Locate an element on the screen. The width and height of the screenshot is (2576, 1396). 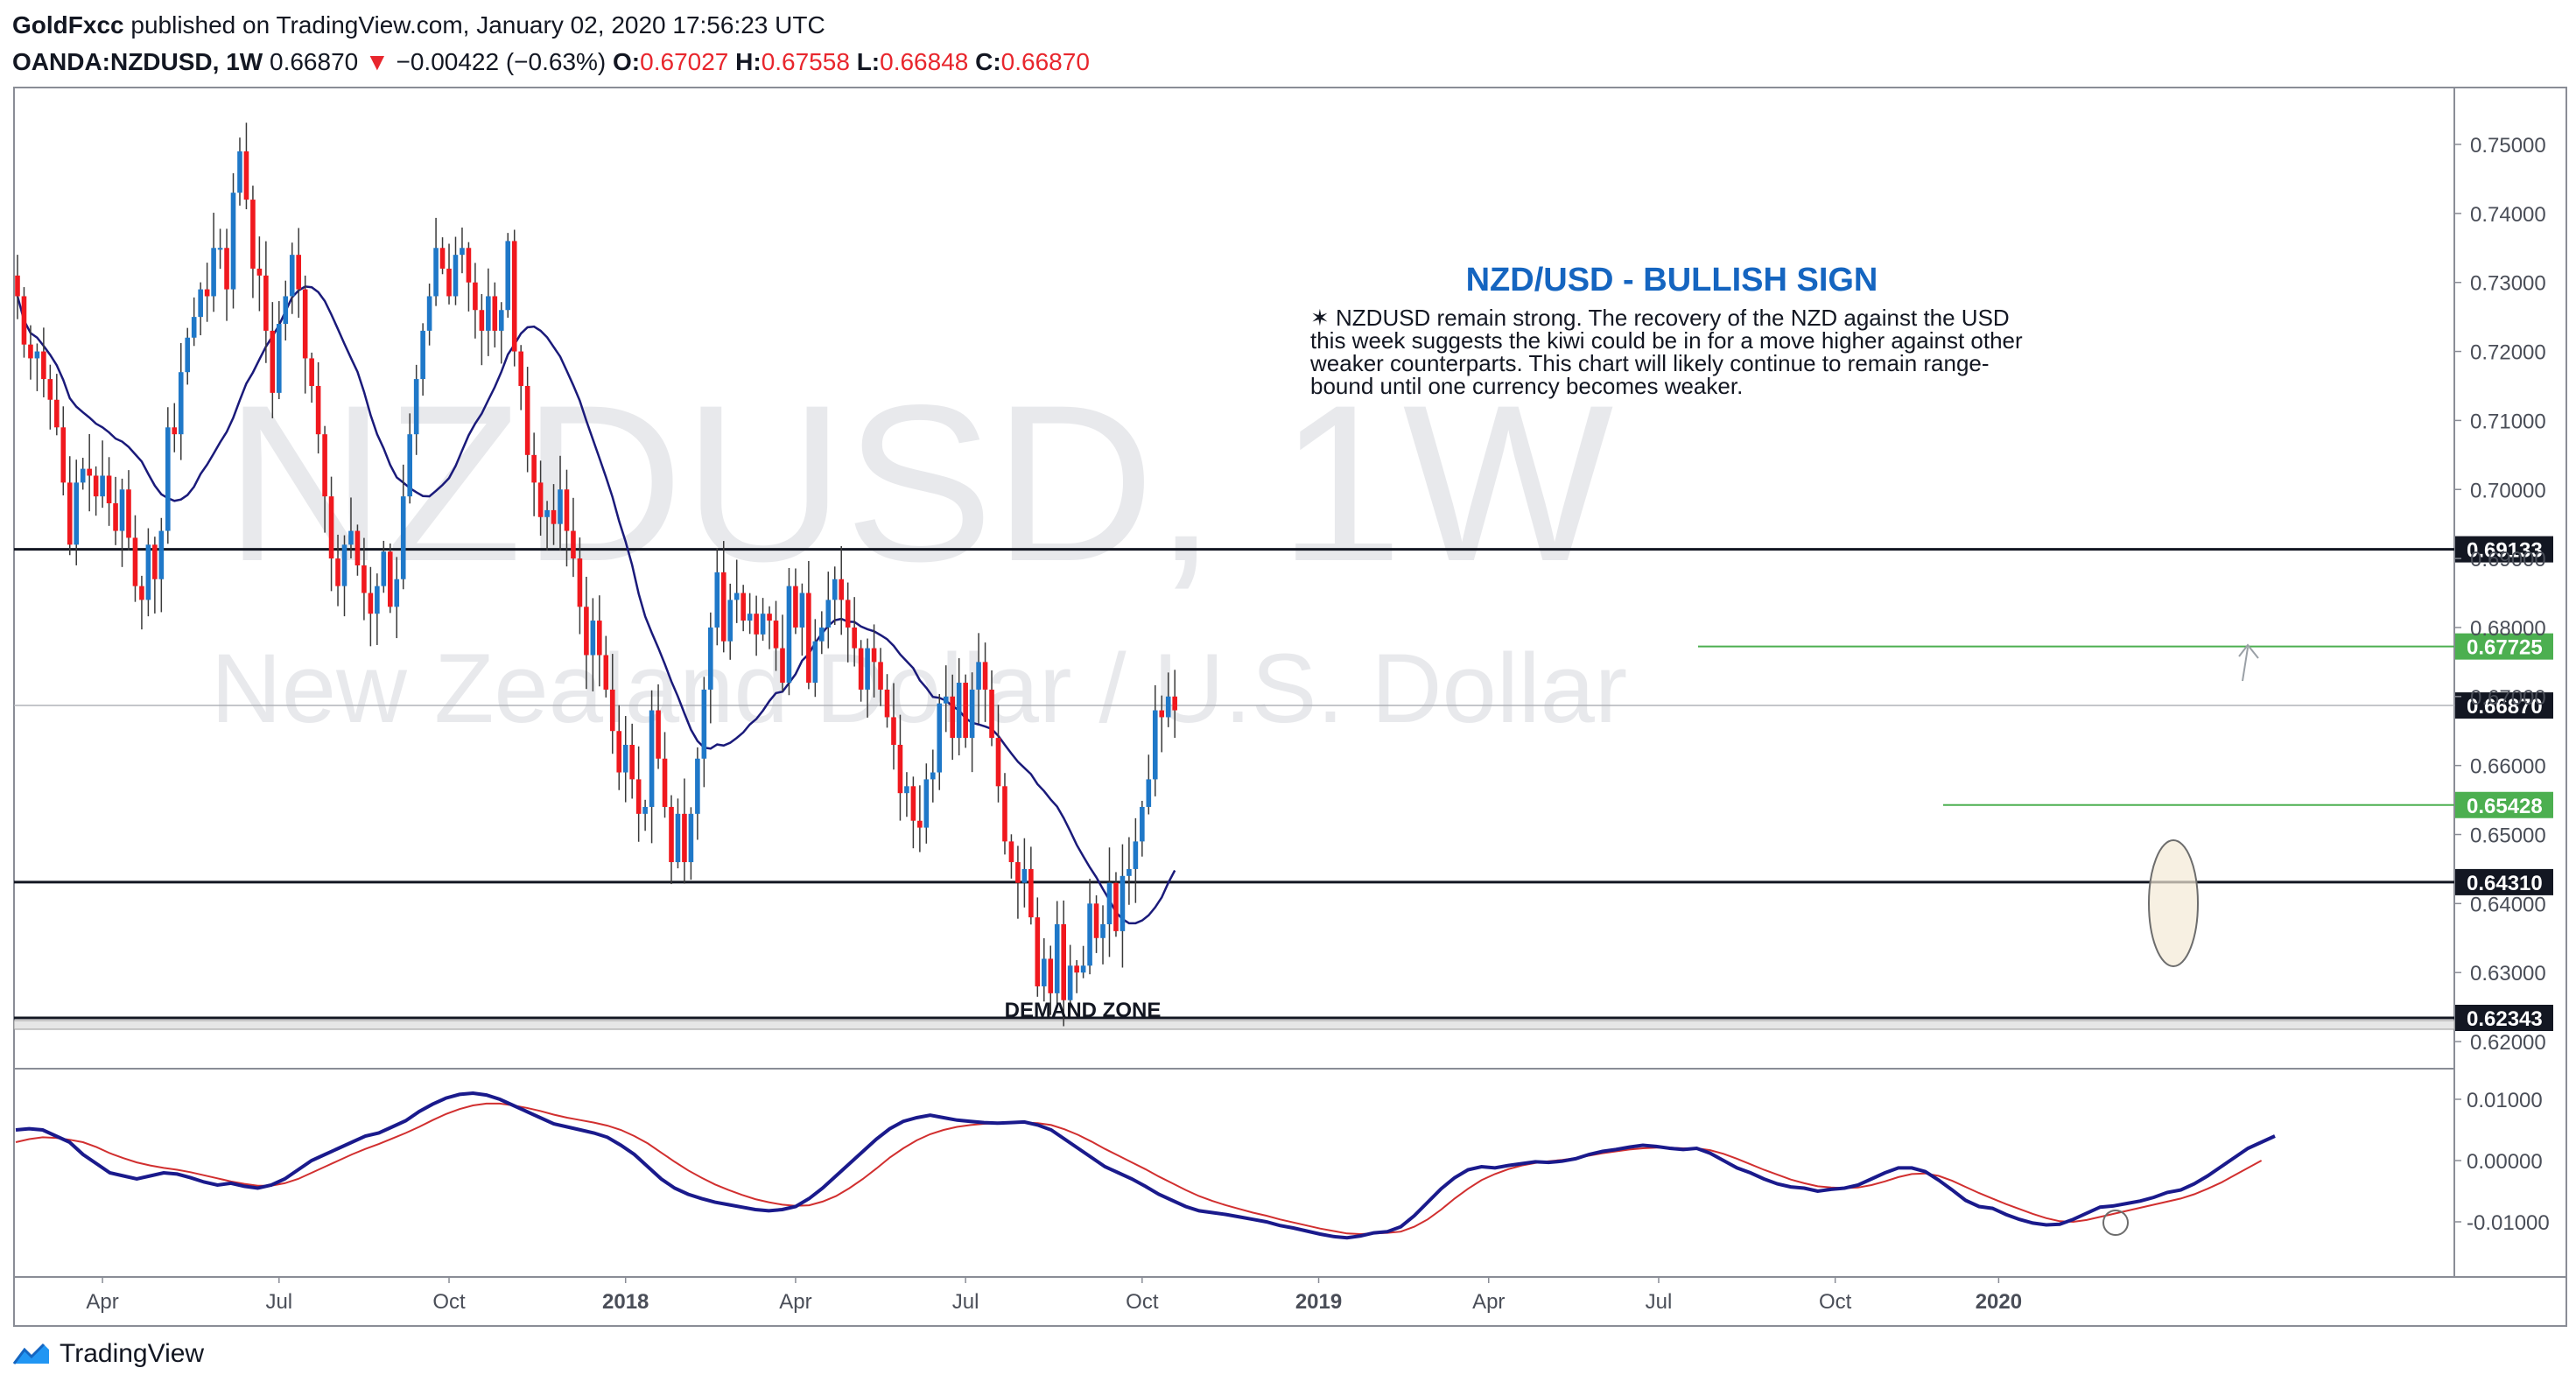
osc-tick-label: 0.00000 is located at coordinates (2505, 1162).